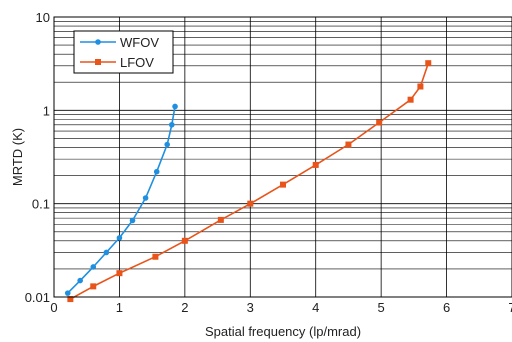  What do you see at coordinates (315, 307) in the screenshot?
I see `x-tick-label: 4` at bounding box center [315, 307].